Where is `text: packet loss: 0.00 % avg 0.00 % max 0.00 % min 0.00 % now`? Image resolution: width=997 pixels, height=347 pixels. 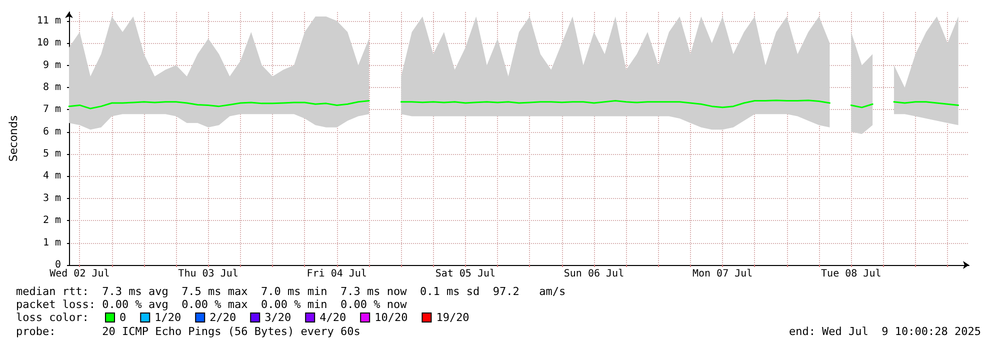 text: packet loss: 0.00 % avg 0.00 % max 0.00 % min 0.00 % now is located at coordinates (212, 304).